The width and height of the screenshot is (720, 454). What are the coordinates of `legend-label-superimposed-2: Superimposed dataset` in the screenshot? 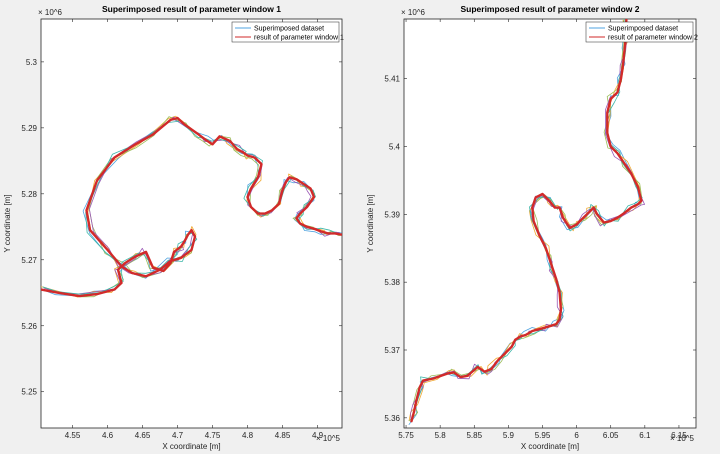 It's located at (643, 29).